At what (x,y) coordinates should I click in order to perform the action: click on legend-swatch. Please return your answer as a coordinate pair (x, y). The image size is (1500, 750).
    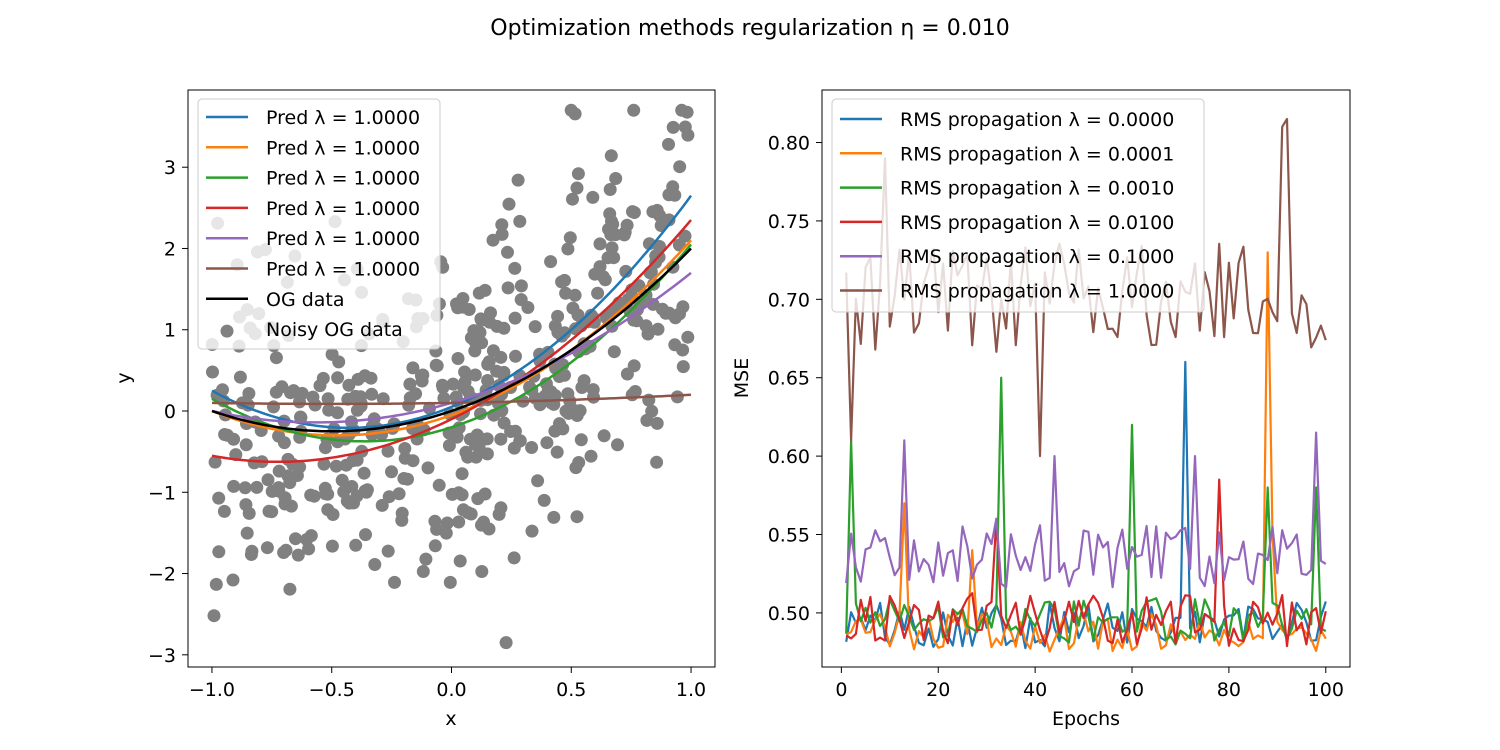
    Looking at the image, I should click on (227, 331).